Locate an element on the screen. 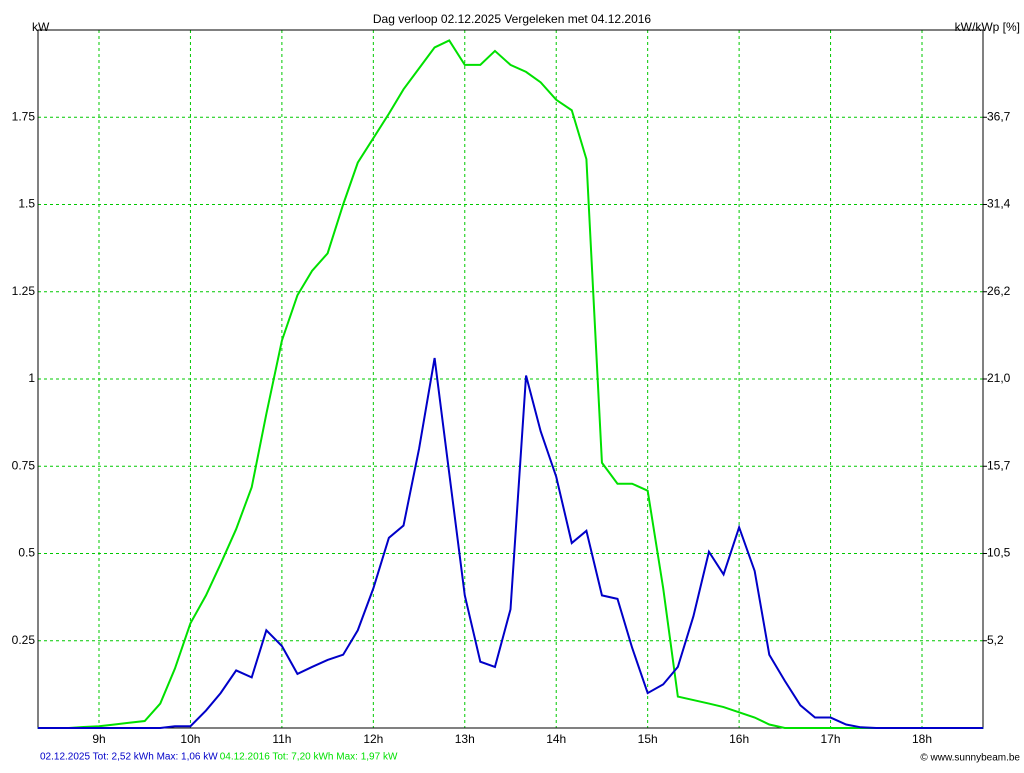 Image resolution: width=1024 pixels, height=773 pixels. x-tick-label: 11h is located at coordinates (281, 739).